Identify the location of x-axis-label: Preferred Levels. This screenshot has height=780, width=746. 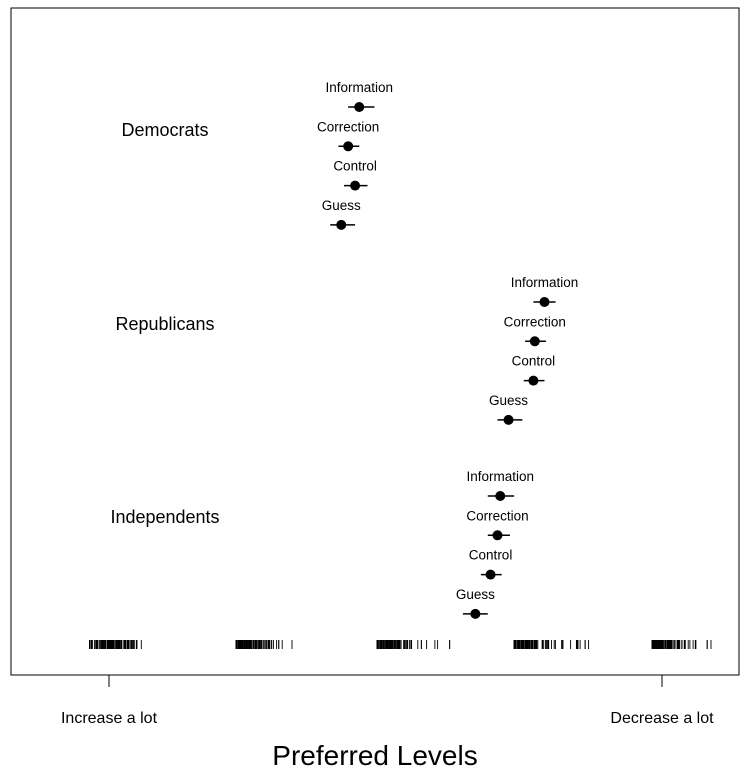
(374, 755).